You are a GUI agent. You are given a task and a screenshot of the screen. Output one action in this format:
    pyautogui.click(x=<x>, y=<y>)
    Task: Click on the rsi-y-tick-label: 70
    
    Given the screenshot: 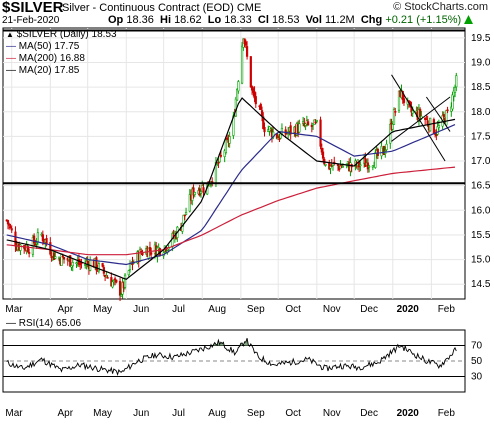 What is the action you would take?
    pyautogui.click(x=477, y=346)
    